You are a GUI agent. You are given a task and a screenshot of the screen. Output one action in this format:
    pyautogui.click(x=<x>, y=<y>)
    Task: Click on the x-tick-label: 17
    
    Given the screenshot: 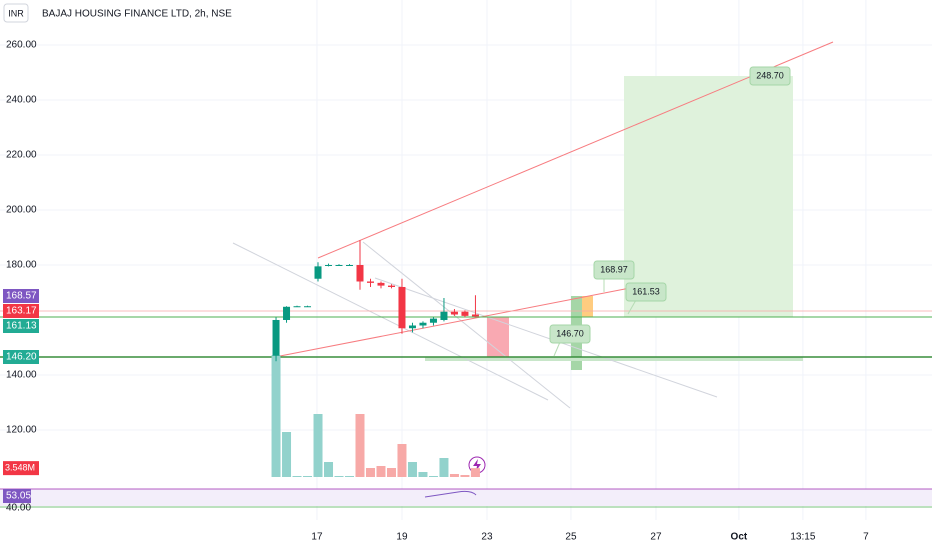 What is the action you would take?
    pyautogui.click(x=317, y=537)
    